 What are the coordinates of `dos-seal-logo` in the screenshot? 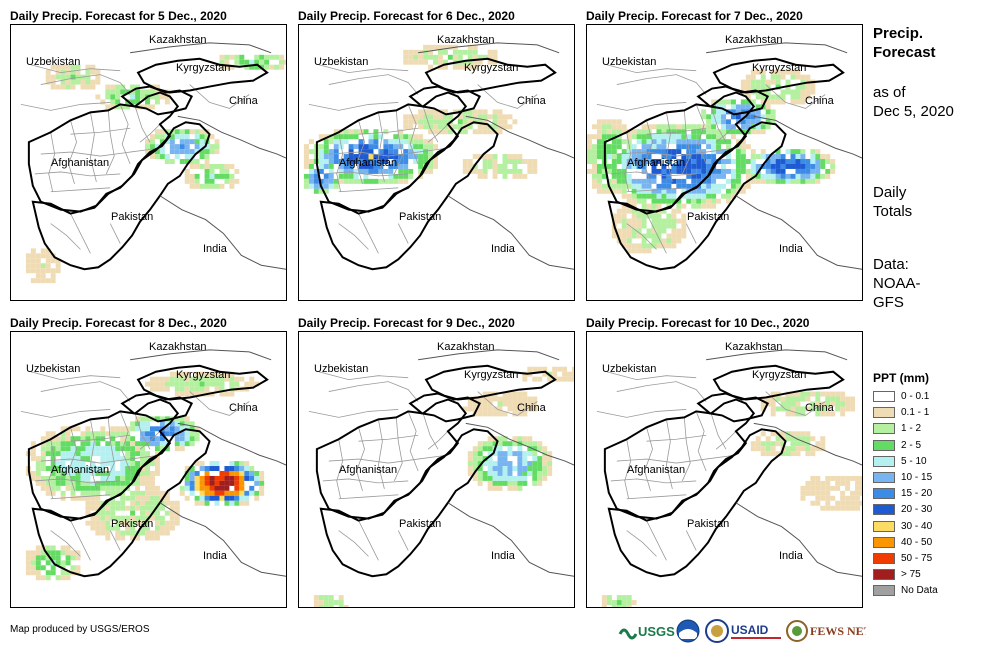 It's located at (717, 631).